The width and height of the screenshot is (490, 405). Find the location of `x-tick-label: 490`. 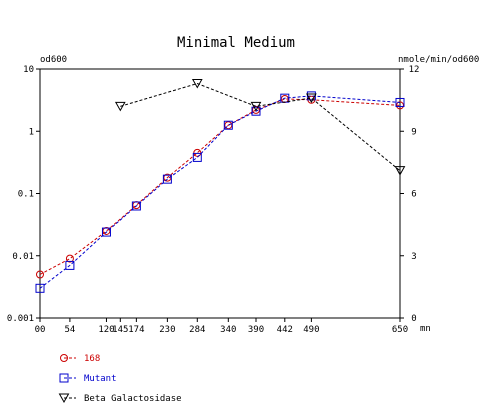

x-tick-label: 490 is located at coordinates (311, 330).